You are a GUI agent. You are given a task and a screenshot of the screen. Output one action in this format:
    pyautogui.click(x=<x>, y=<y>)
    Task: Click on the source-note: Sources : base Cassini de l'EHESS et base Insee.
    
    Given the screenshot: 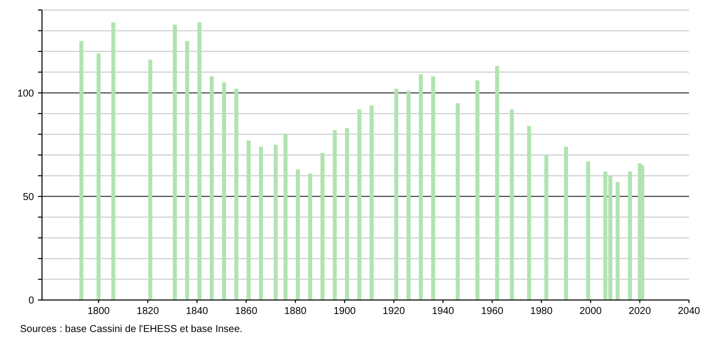 What is the action you would take?
    pyautogui.click(x=131, y=329)
    